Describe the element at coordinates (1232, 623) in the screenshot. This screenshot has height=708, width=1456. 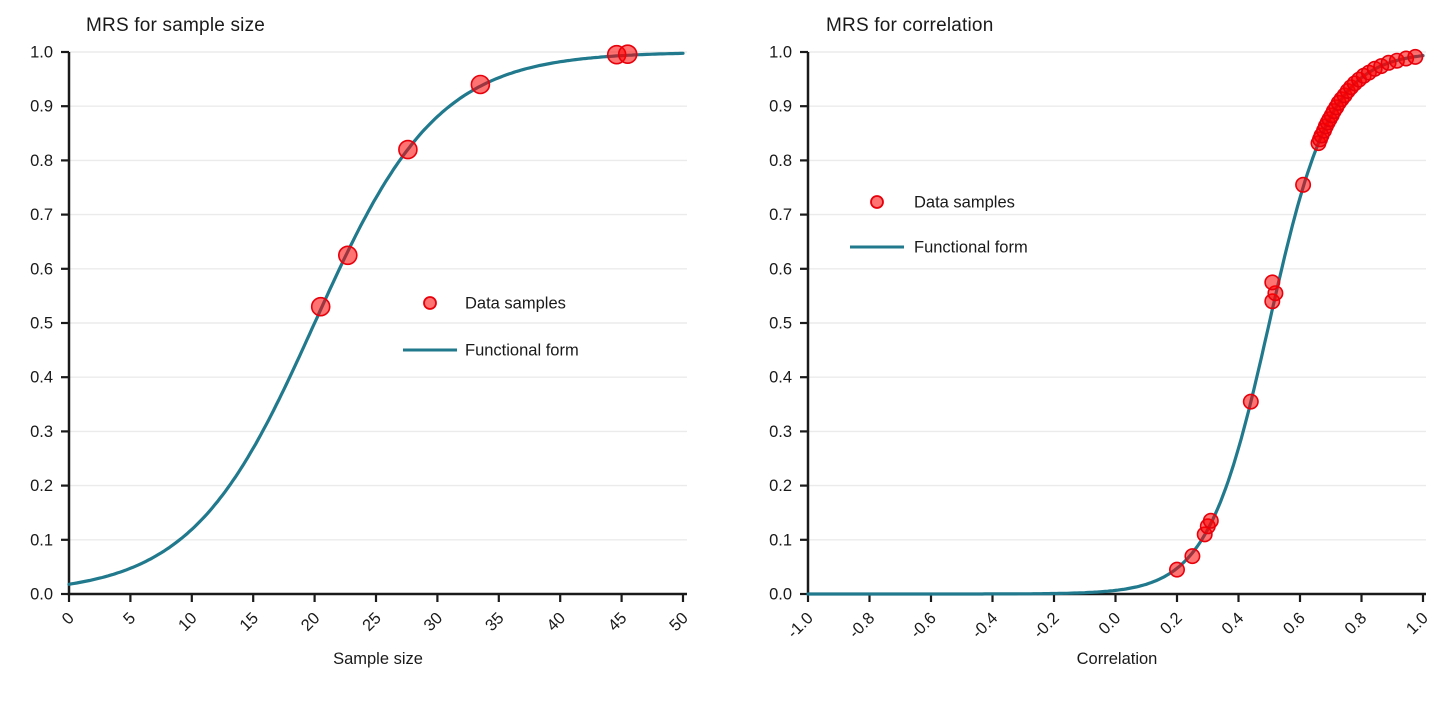
I see `x-tick-label: 0.4` at that location.